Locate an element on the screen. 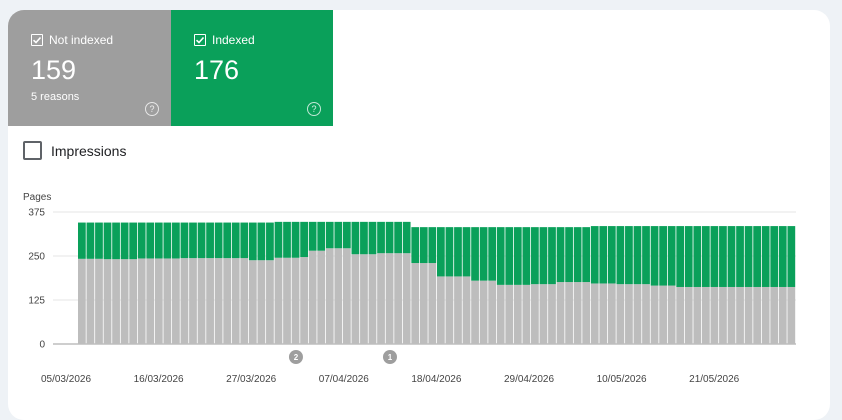 This screenshot has height=420, width=842. y-tick-label: 250 is located at coordinates (36, 257).